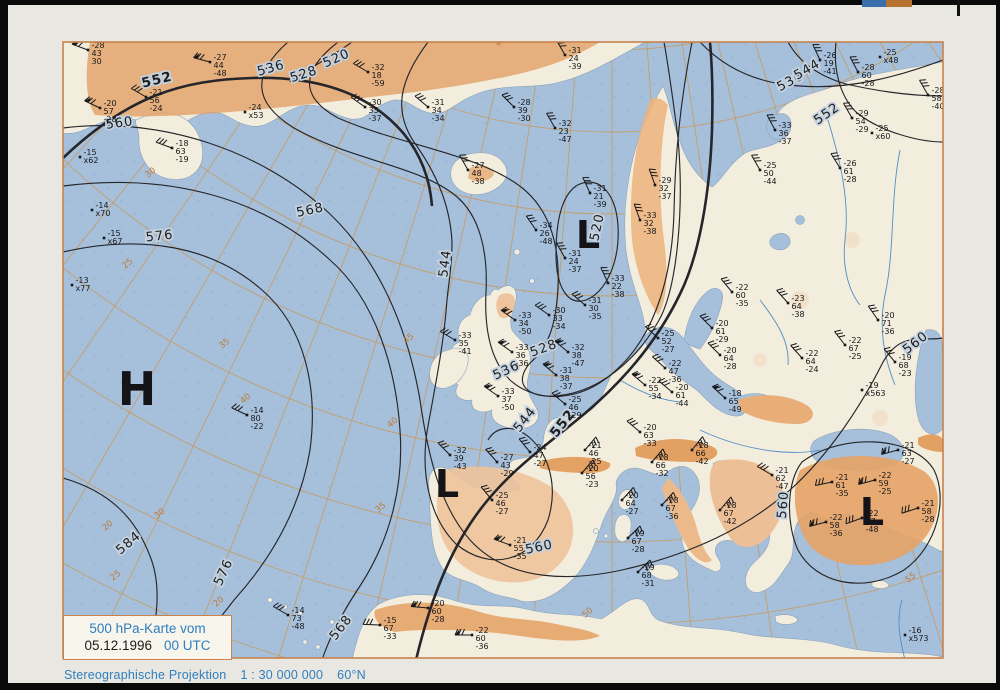  Describe the element at coordinates (558, 318) in the screenshot. I see `station-humidity: 33` at that location.